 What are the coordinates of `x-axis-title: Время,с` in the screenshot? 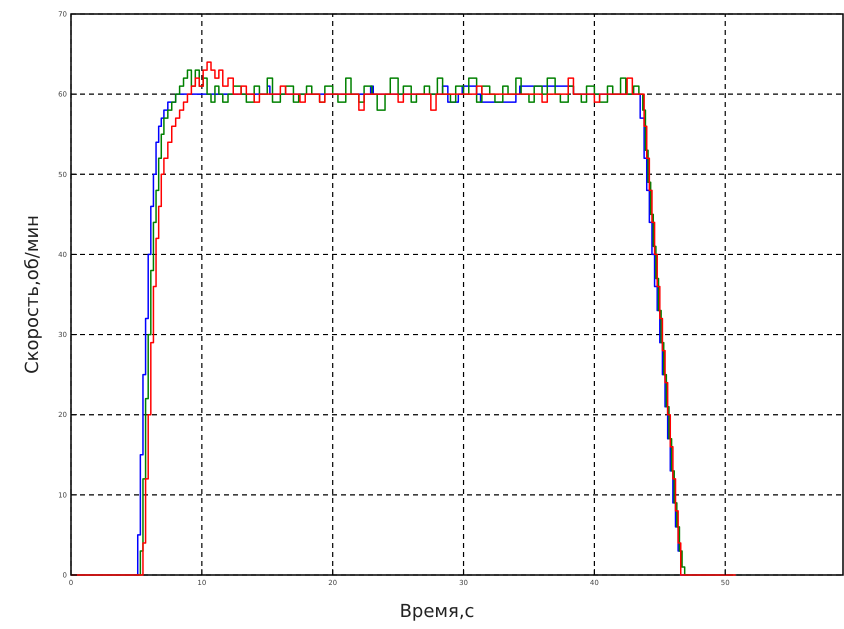 It's located at (437, 611).